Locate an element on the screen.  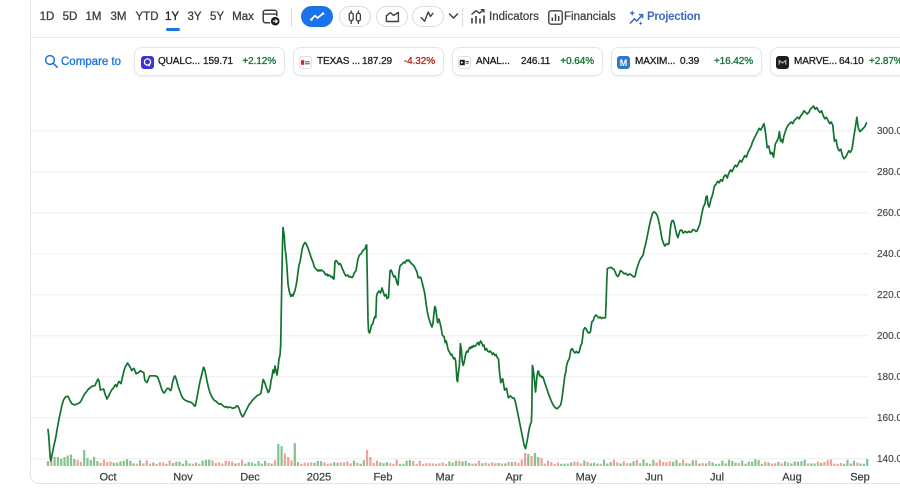
svg-text: Jun is located at coordinates (654, 478).